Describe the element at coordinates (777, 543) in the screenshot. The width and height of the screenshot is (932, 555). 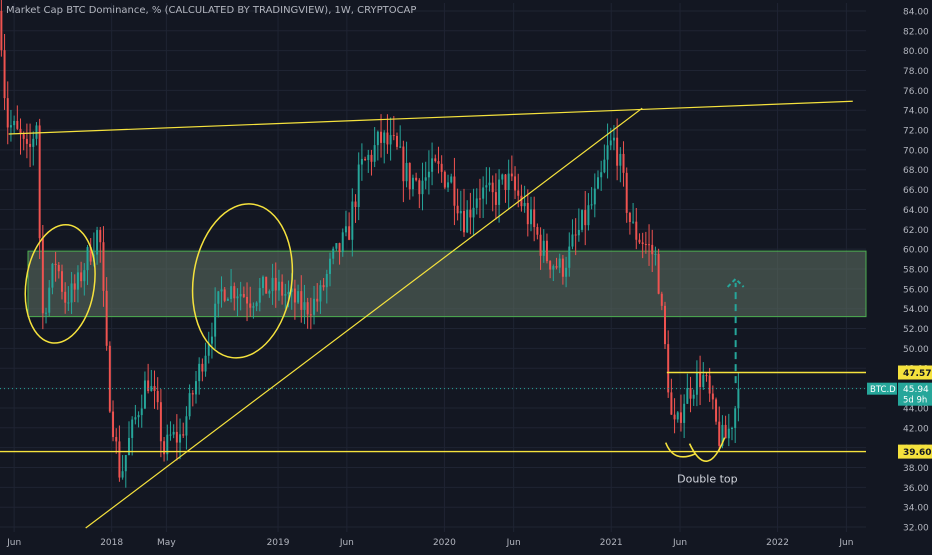
I see `x-tick-label: 2022` at that location.